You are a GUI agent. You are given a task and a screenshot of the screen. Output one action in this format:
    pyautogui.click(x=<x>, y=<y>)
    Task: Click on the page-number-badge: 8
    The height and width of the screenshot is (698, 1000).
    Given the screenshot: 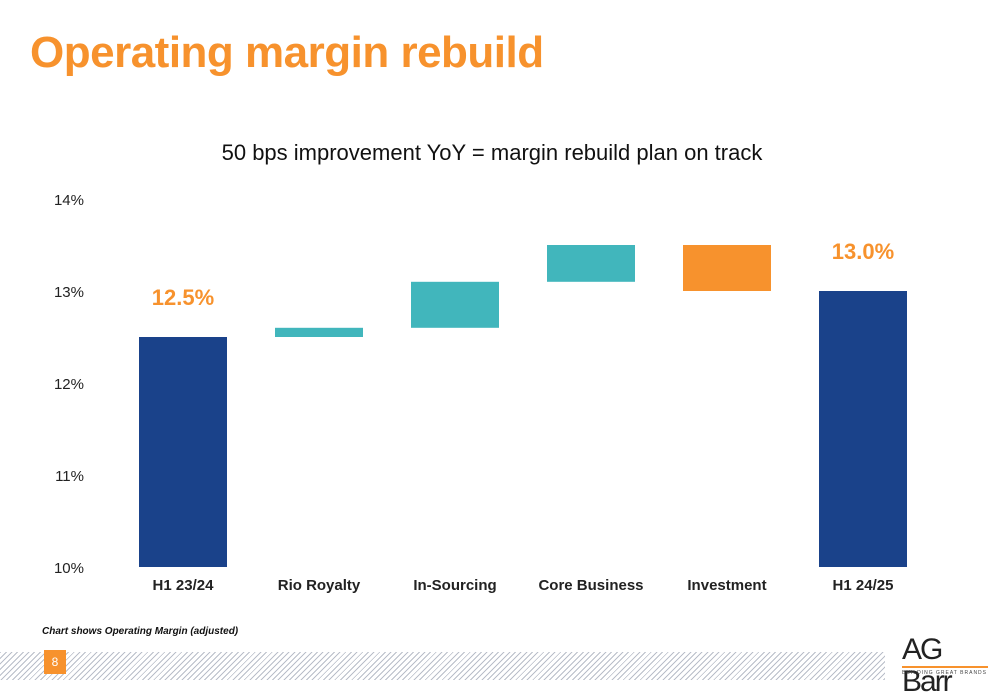 What is the action you would take?
    pyautogui.click(x=55, y=662)
    